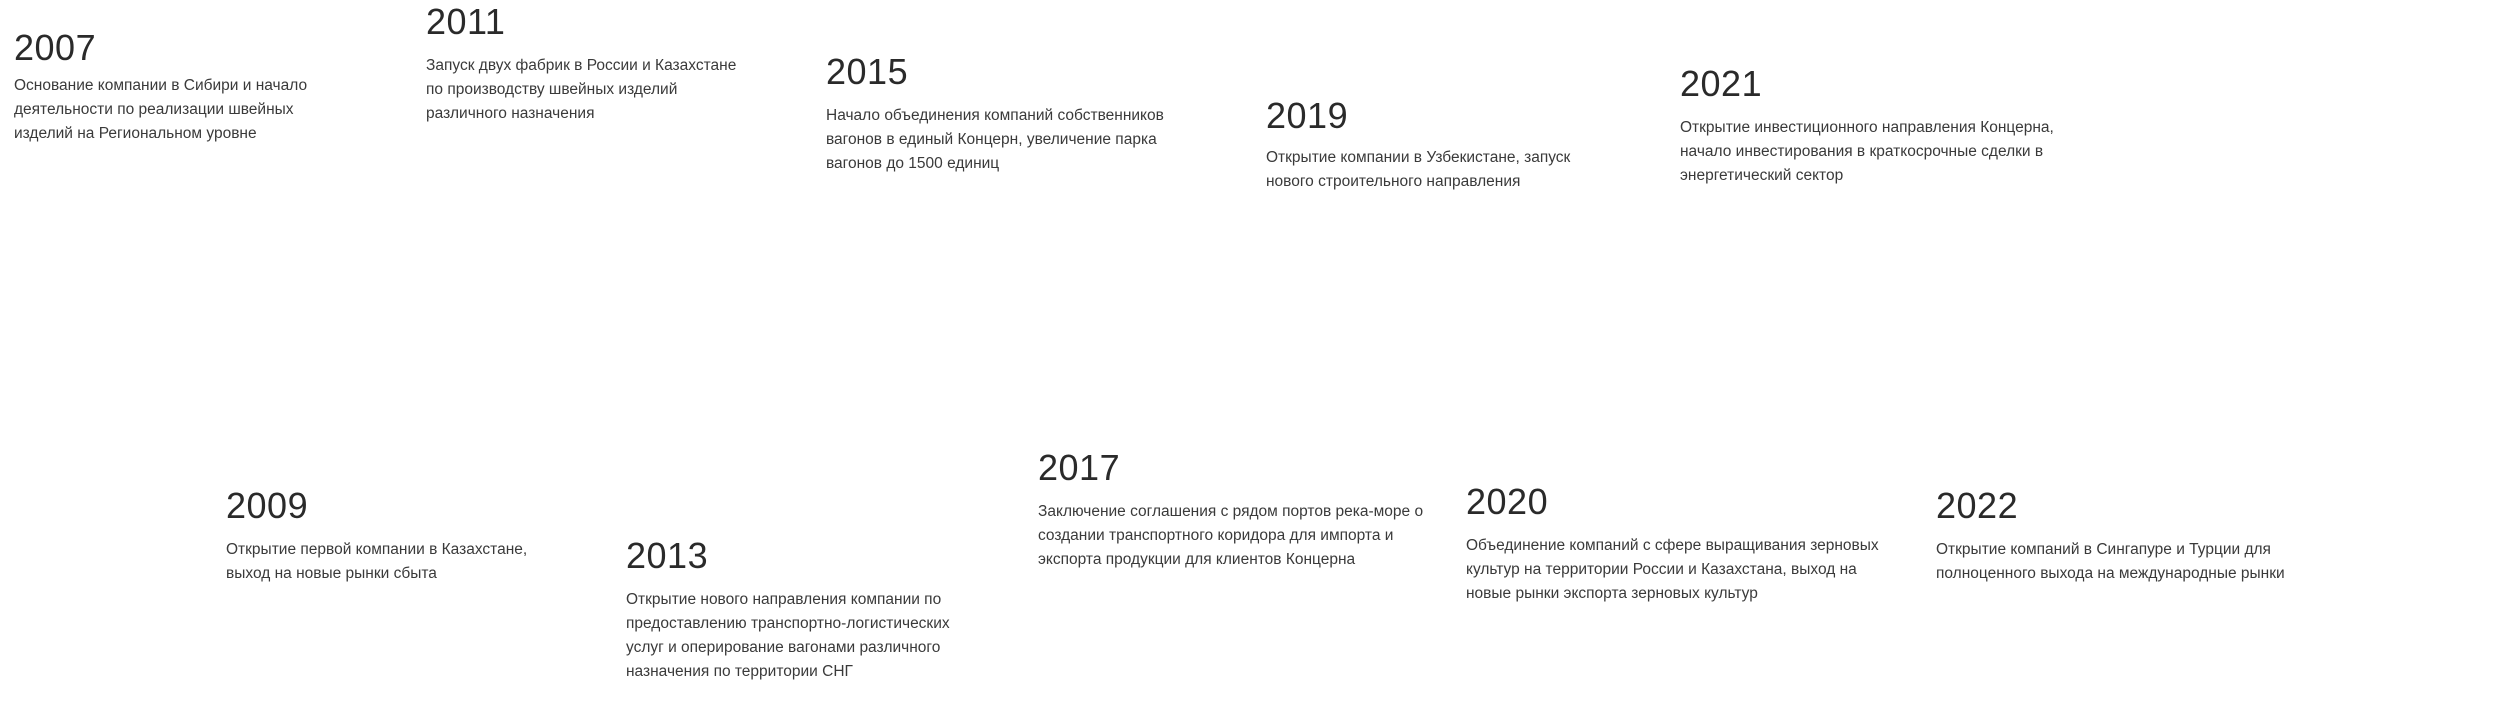  Describe the element at coordinates (867, 71) in the screenshot. I see `milestone-year: 2015` at that location.